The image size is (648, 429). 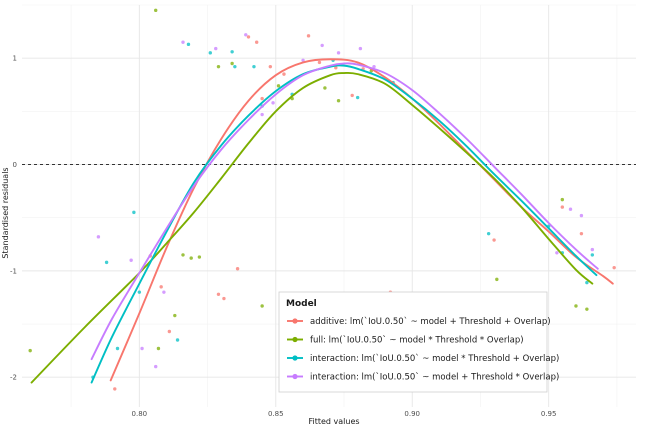 What do you see at coordinates (13, 378) in the screenshot?
I see `y-tick-label-3: -2` at bounding box center [13, 378].